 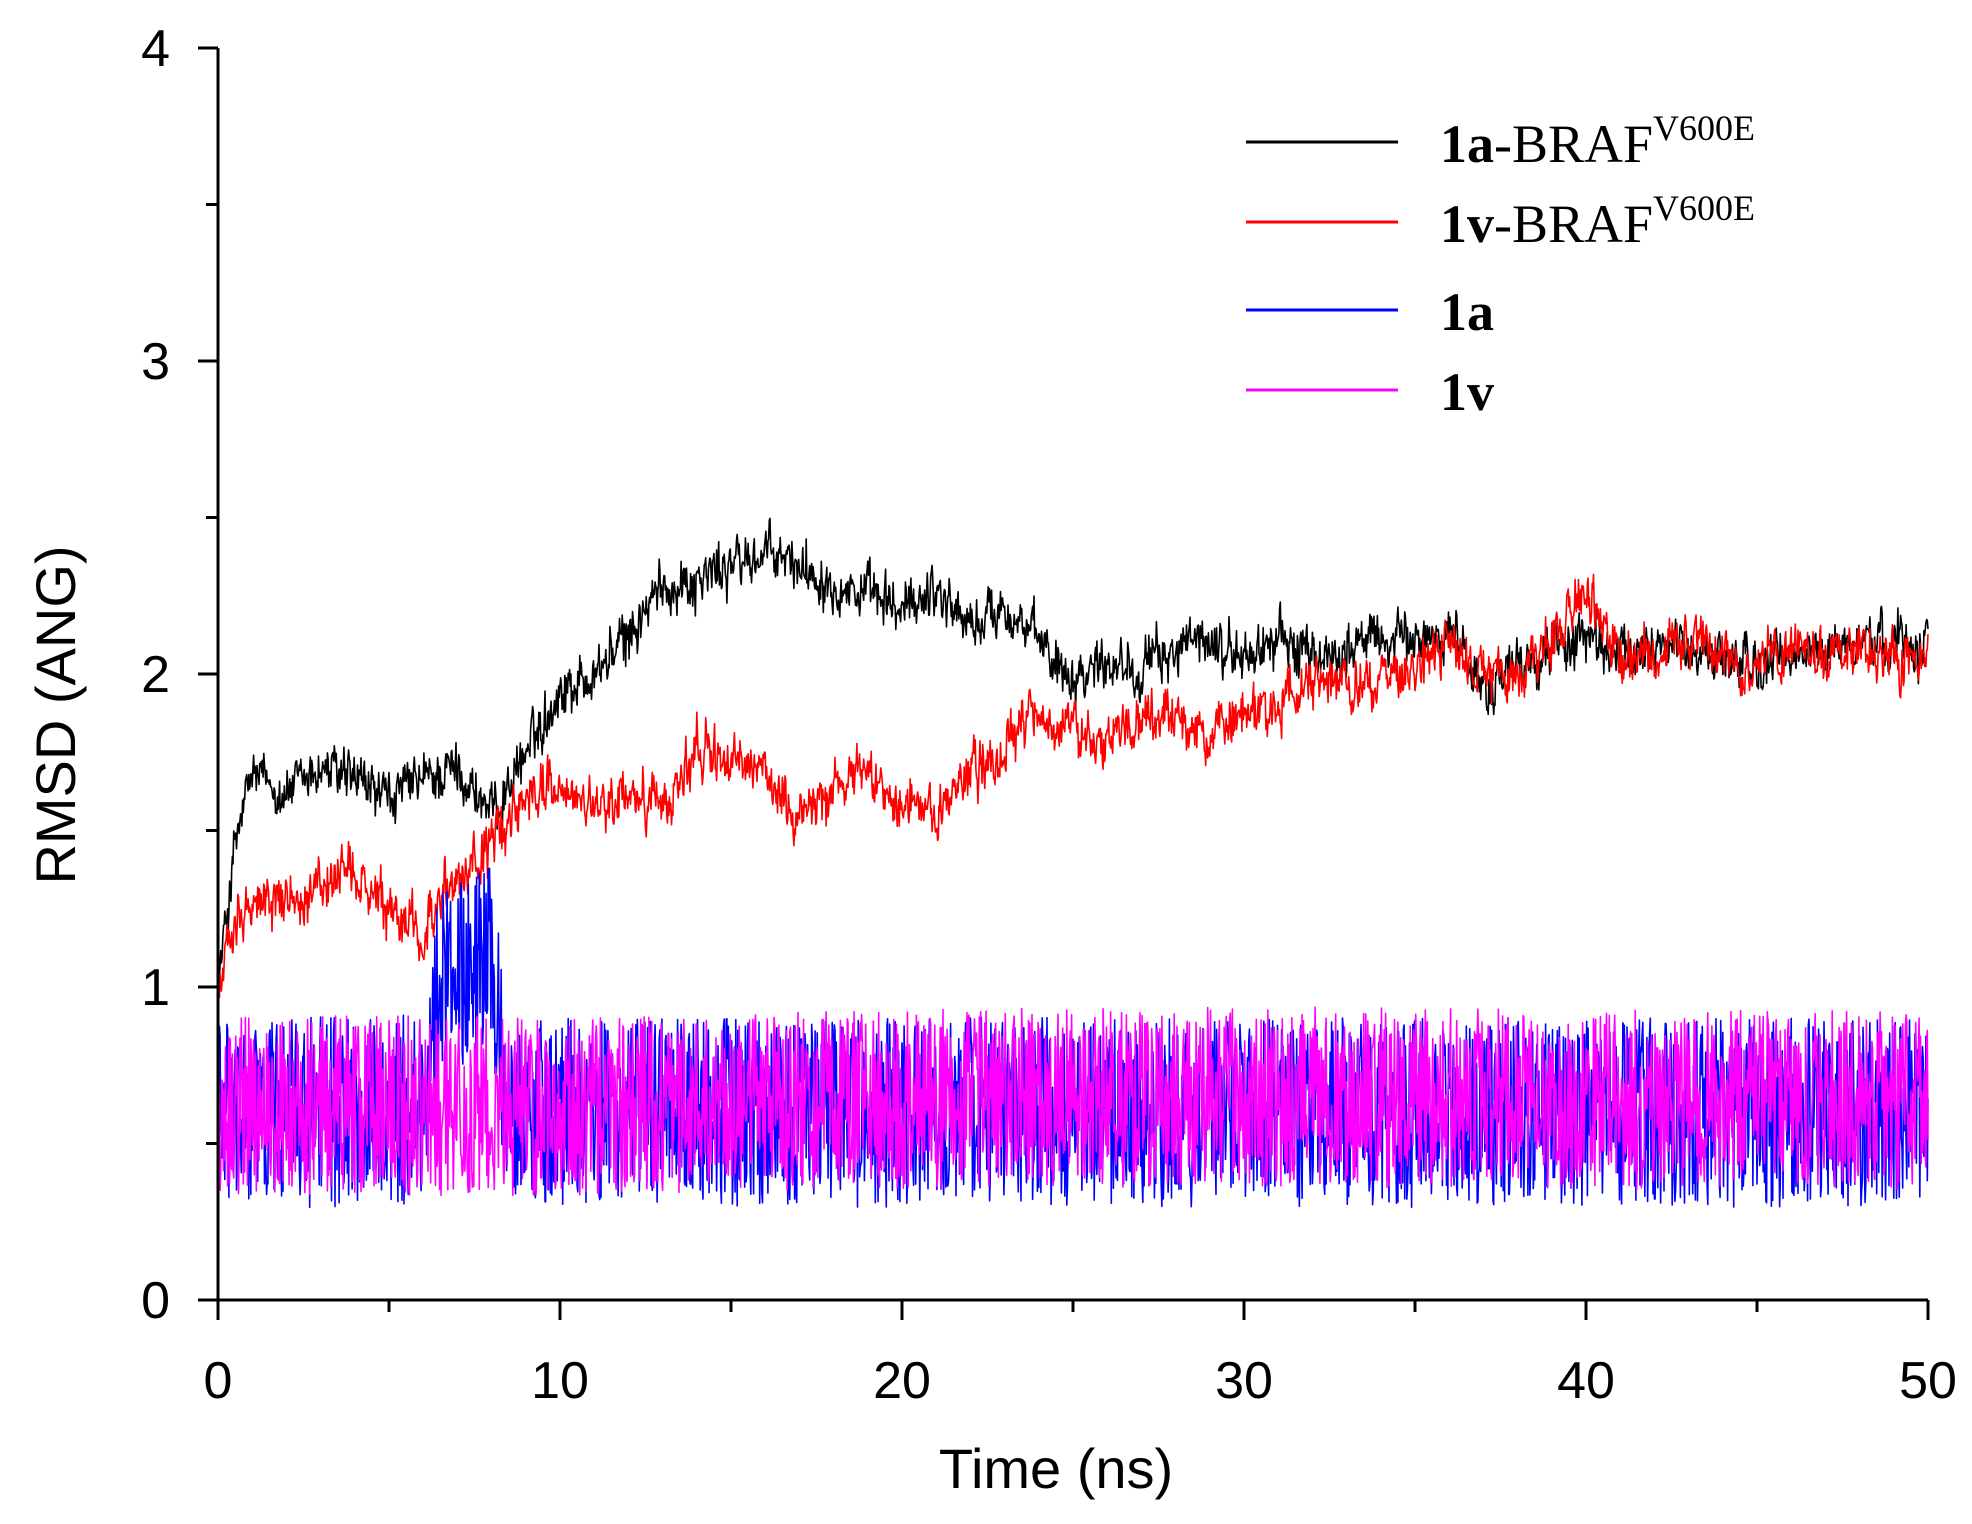 What do you see at coordinates (155, 49) in the screenshot?
I see `y-tick-label: 4` at bounding box center [155, 49].